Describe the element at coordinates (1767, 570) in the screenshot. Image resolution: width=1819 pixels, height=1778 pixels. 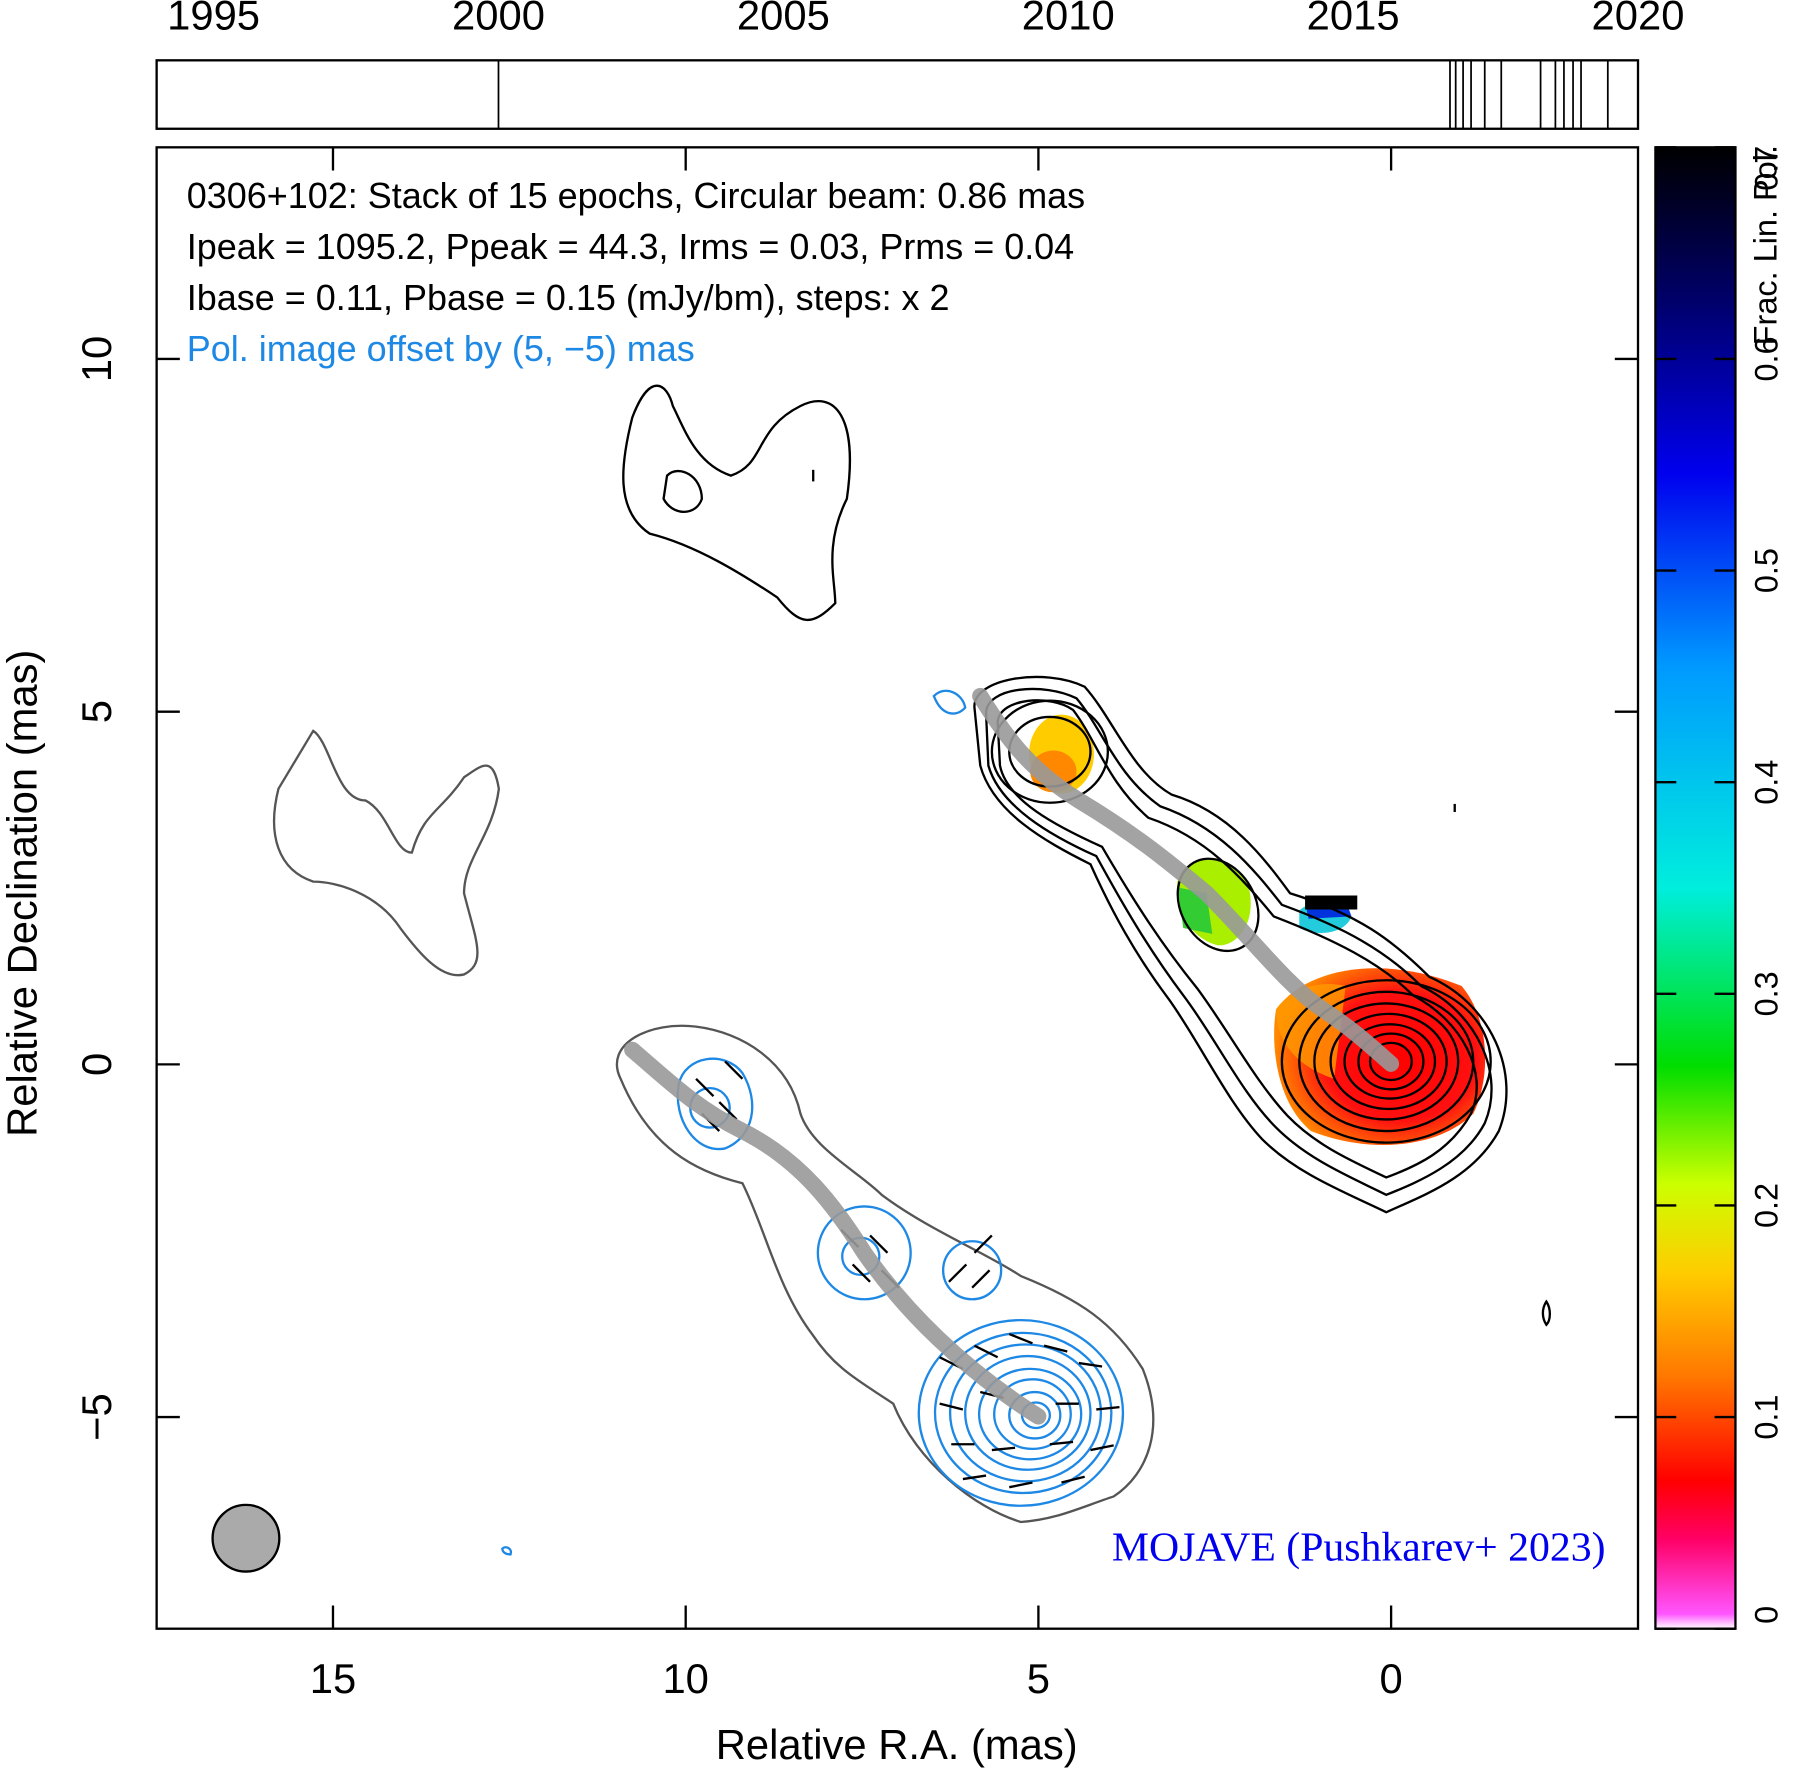
I see `colorbar-tick-label: 0.5` at that location.